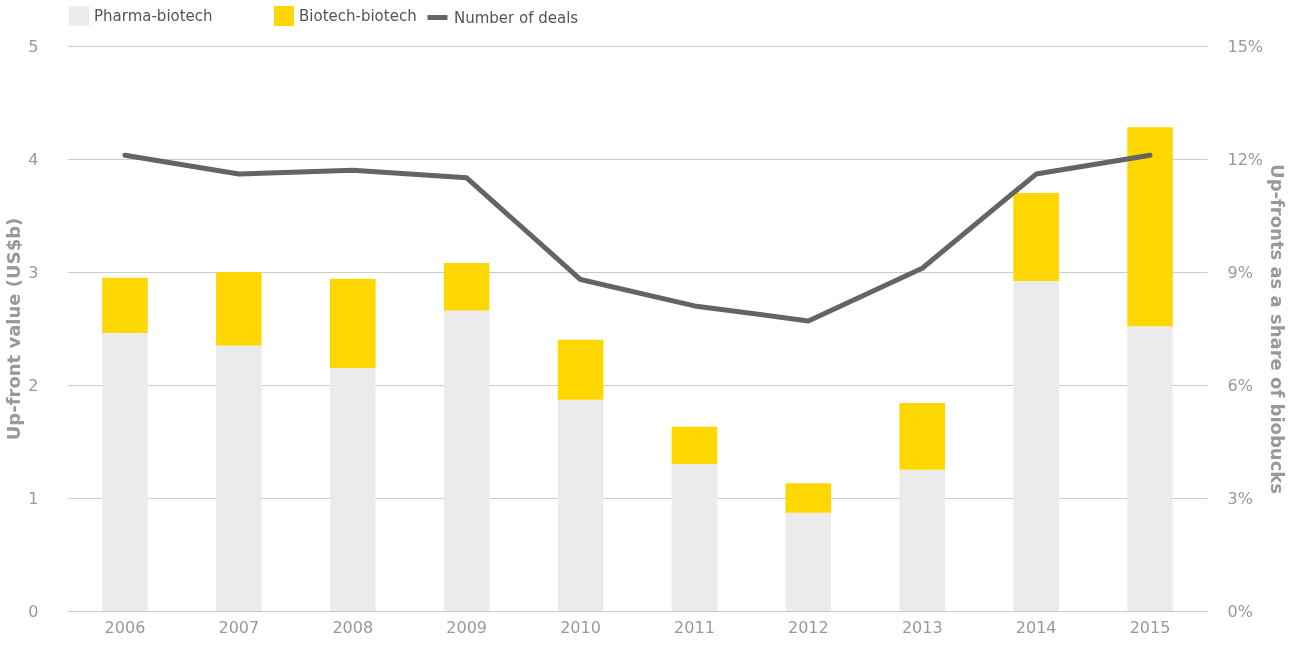  Describe the element at coordinates (153, 16) in the screenshot. I see `legend-label: Pharma-biotech` at that location.